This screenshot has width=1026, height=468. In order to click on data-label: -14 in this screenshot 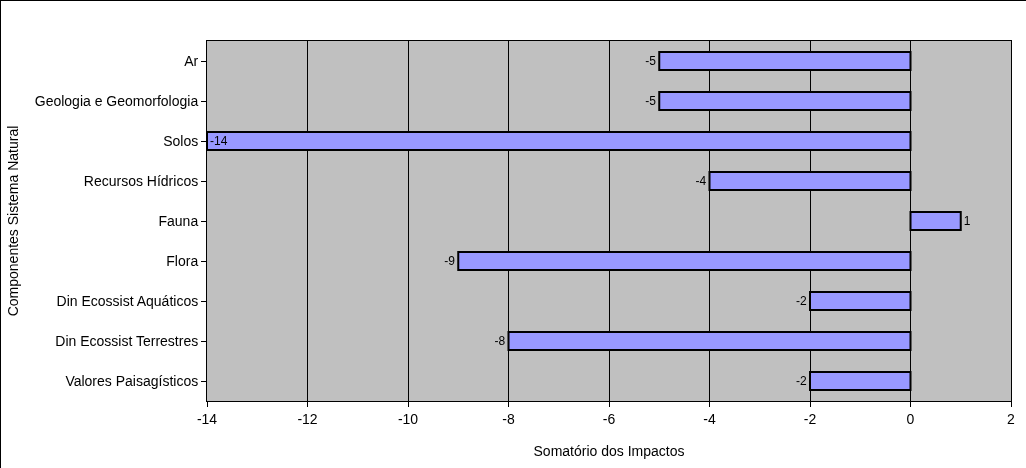, I will do `click(219, 141)`.